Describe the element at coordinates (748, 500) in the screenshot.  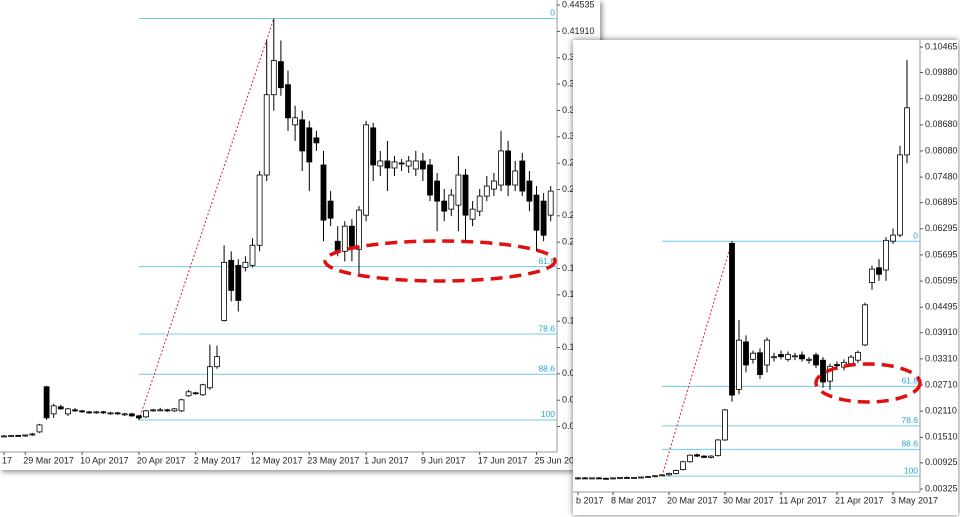
I see `x-tick-label: 30 Mar 2017` at that location.